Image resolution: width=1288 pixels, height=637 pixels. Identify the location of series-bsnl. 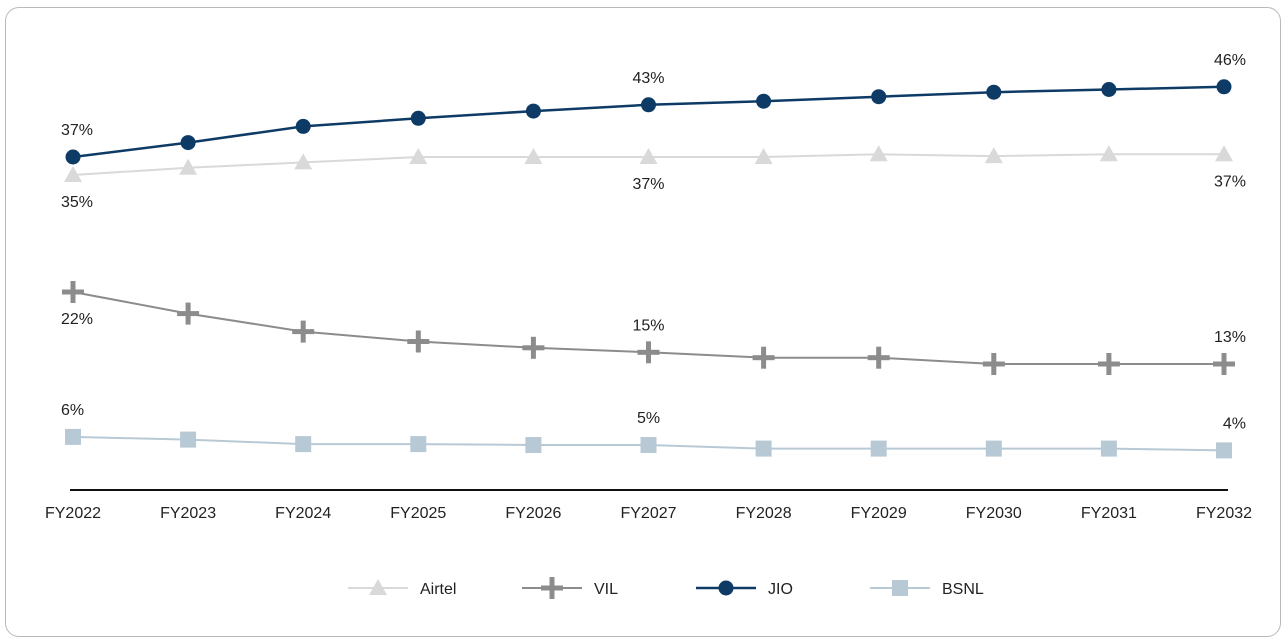
(648, 443).